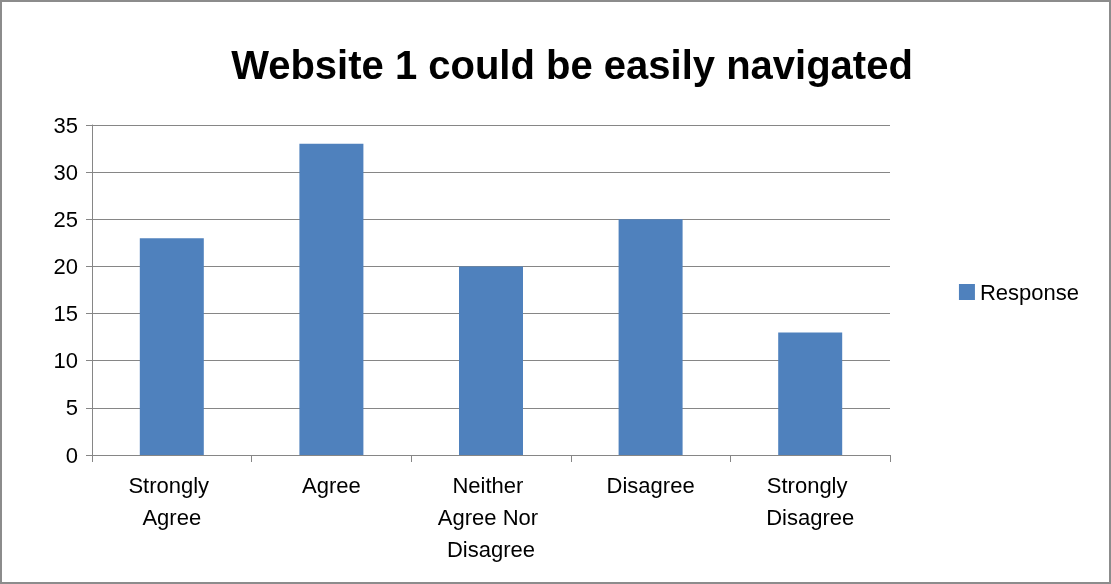 The image size is (1111, 584). I want to click on x-tick-label: Disagree, so click(650, 485).